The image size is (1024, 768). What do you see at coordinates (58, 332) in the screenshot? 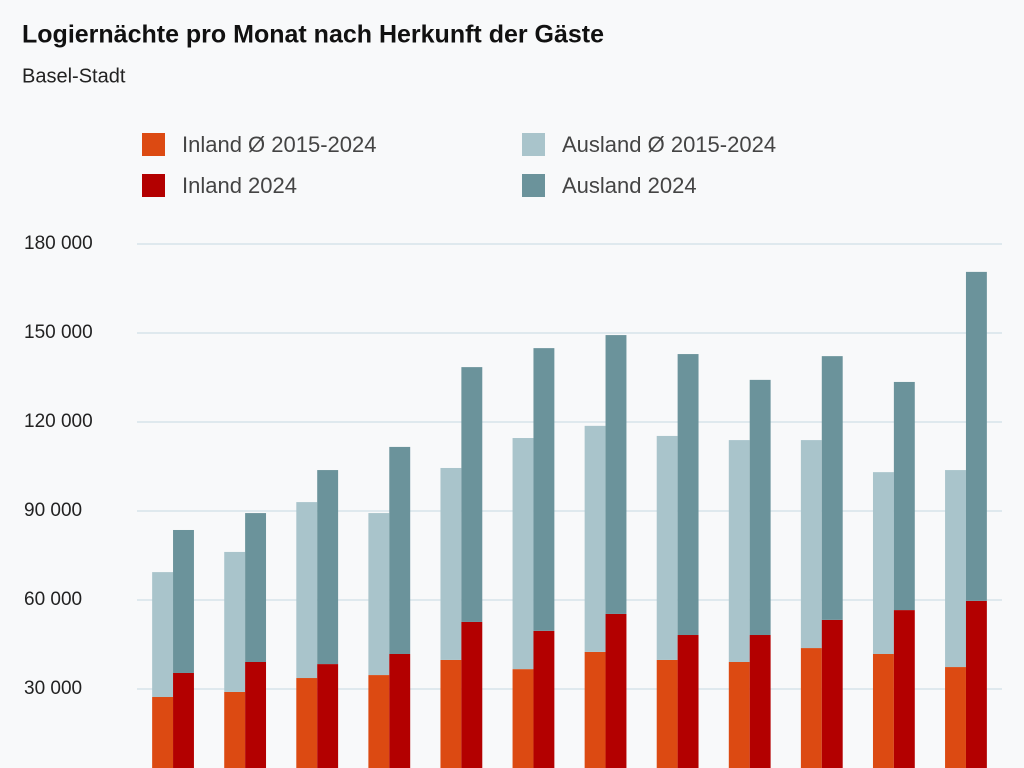
I see `y-tick-label: 150 000` at bounding box center [58, 332].